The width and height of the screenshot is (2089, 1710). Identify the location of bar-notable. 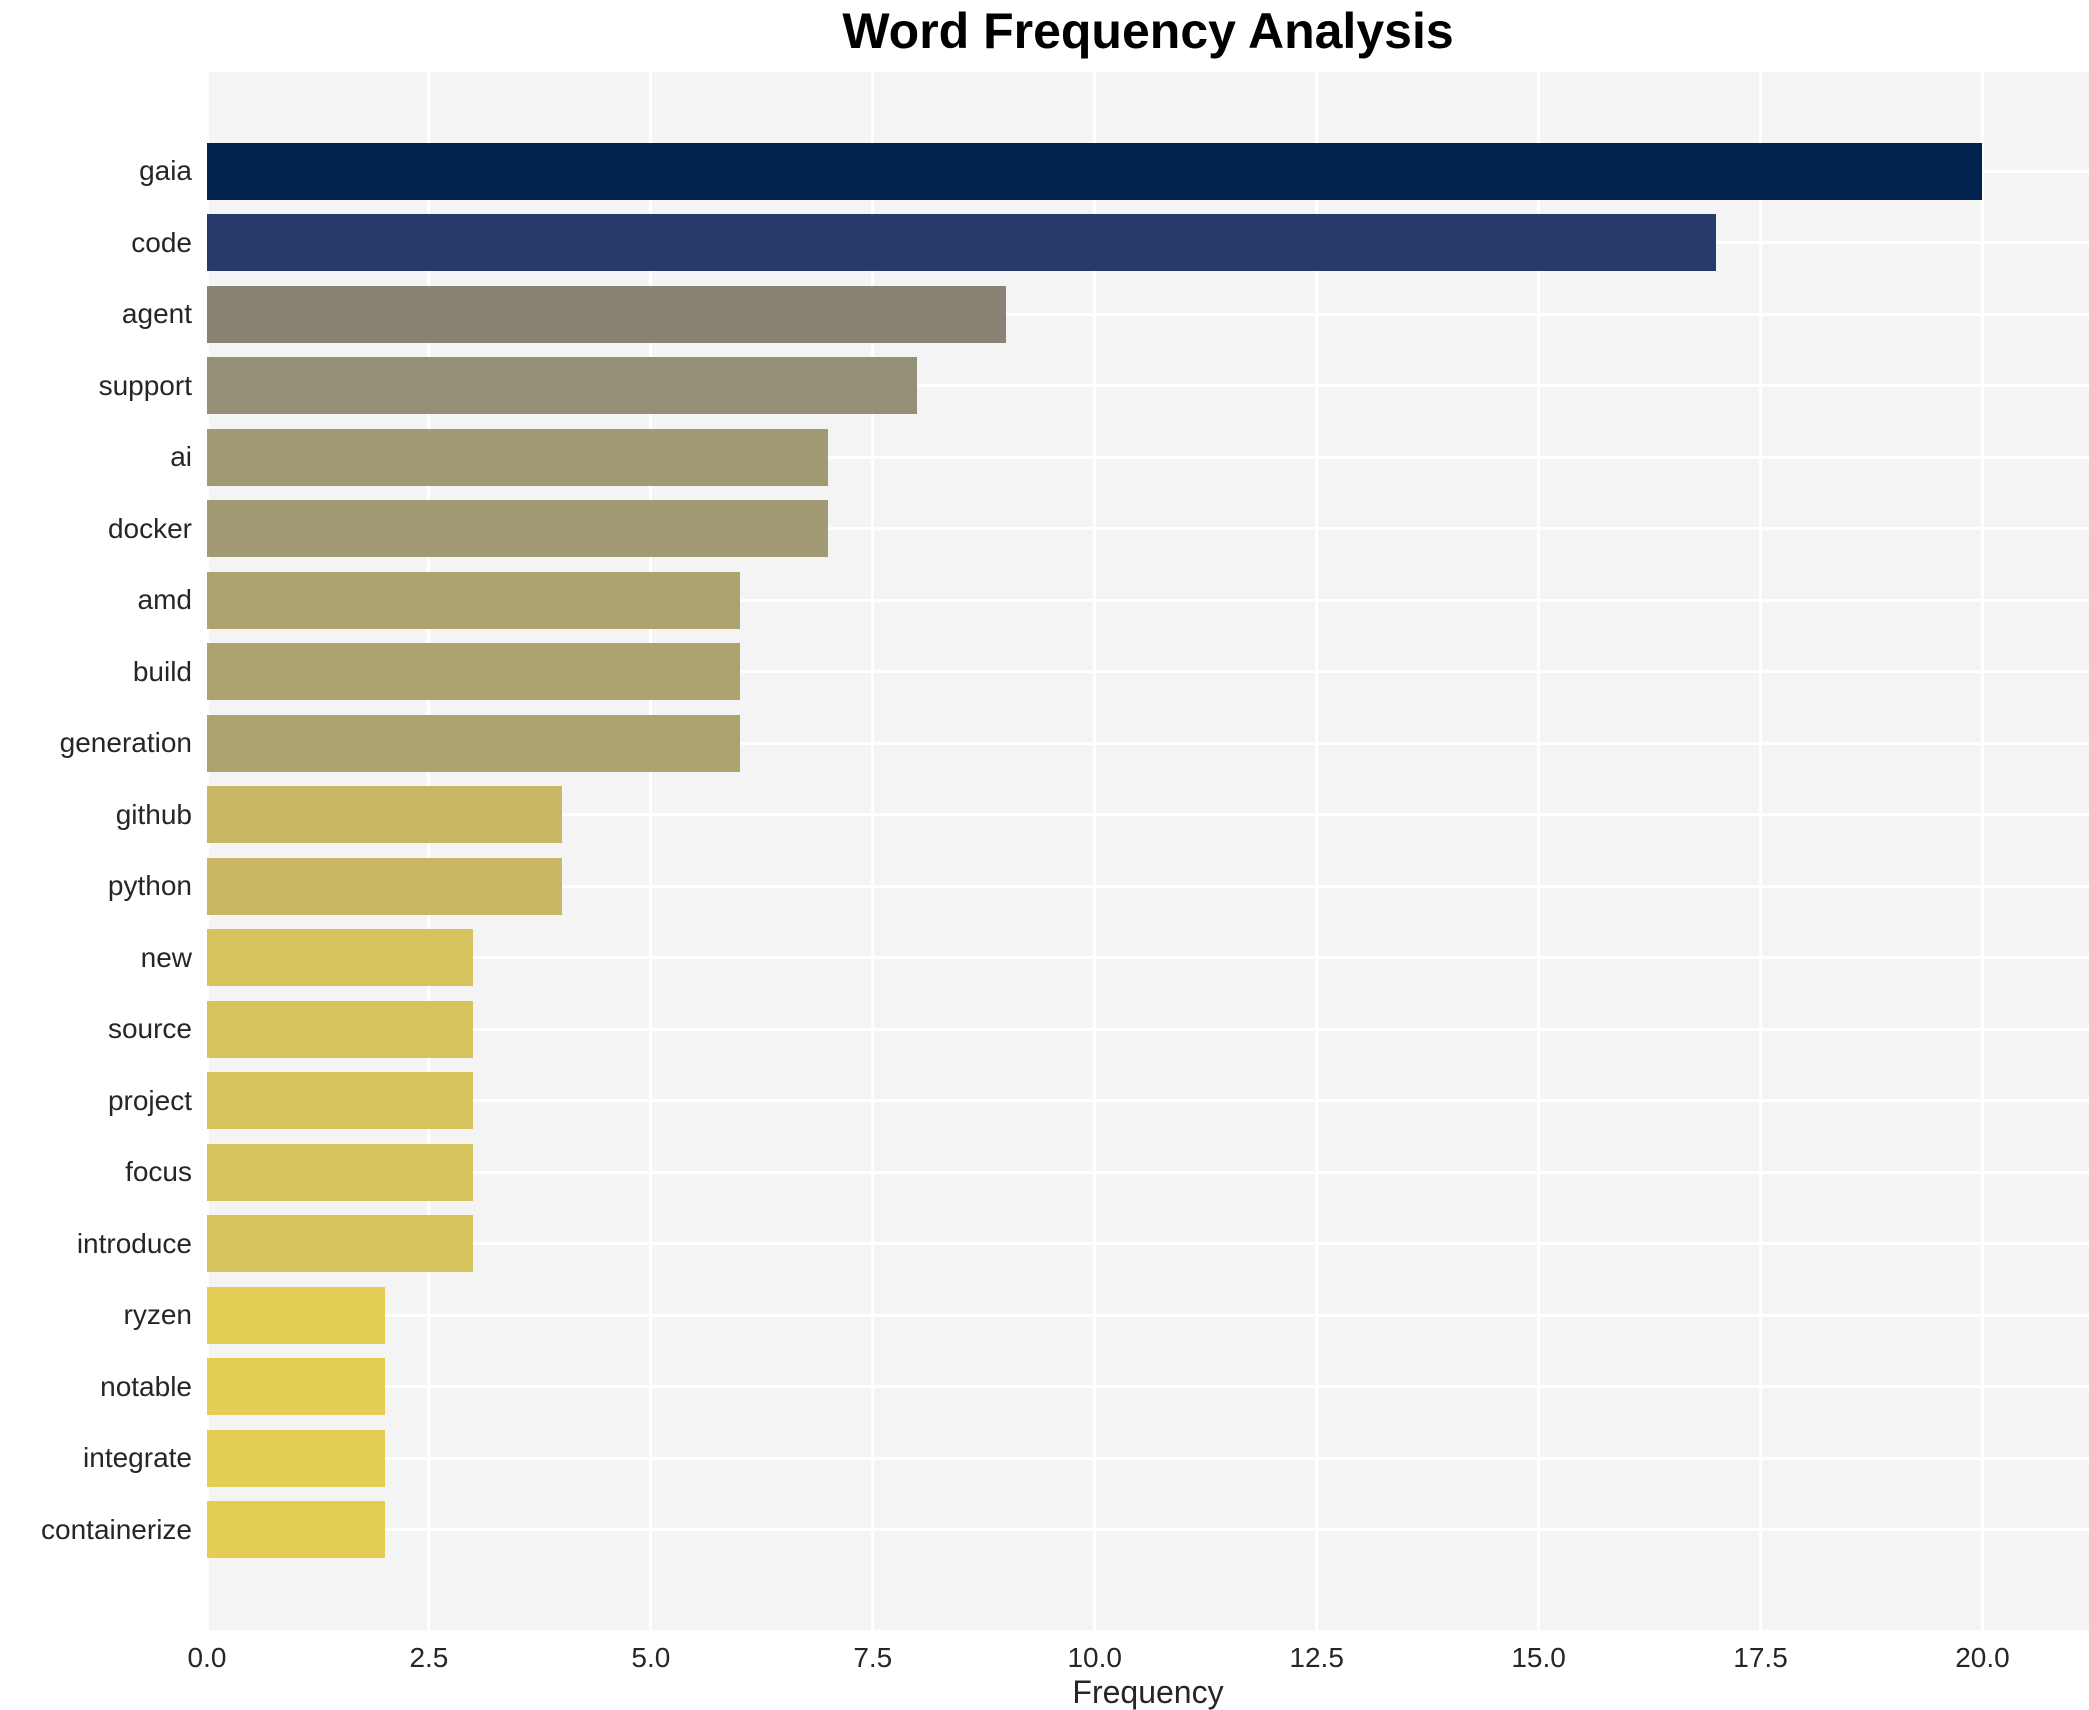
(296, 1386).